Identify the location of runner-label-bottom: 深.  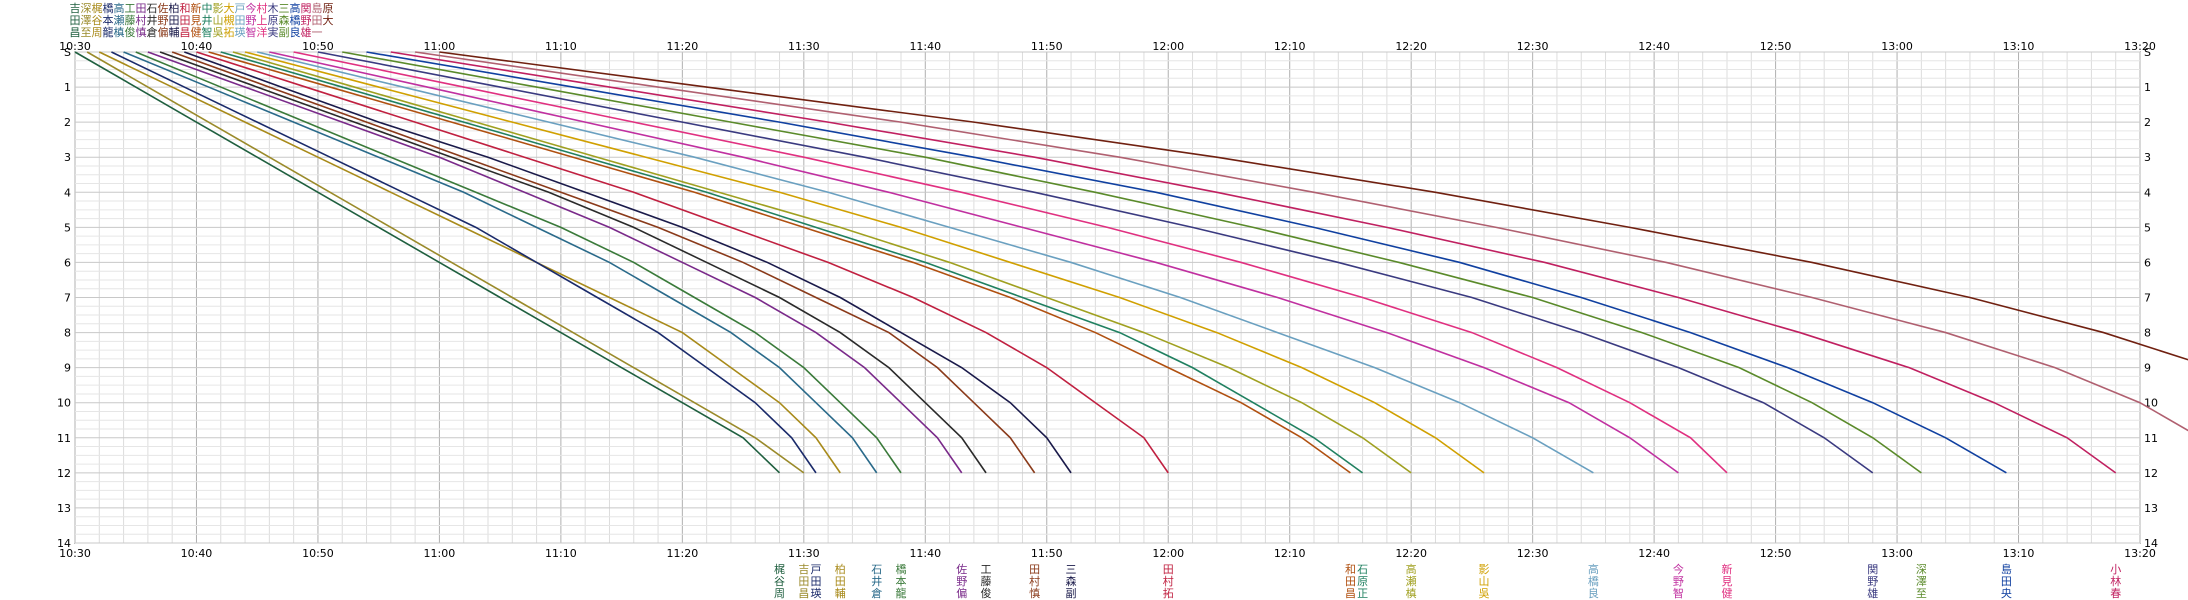
(1921, 569).